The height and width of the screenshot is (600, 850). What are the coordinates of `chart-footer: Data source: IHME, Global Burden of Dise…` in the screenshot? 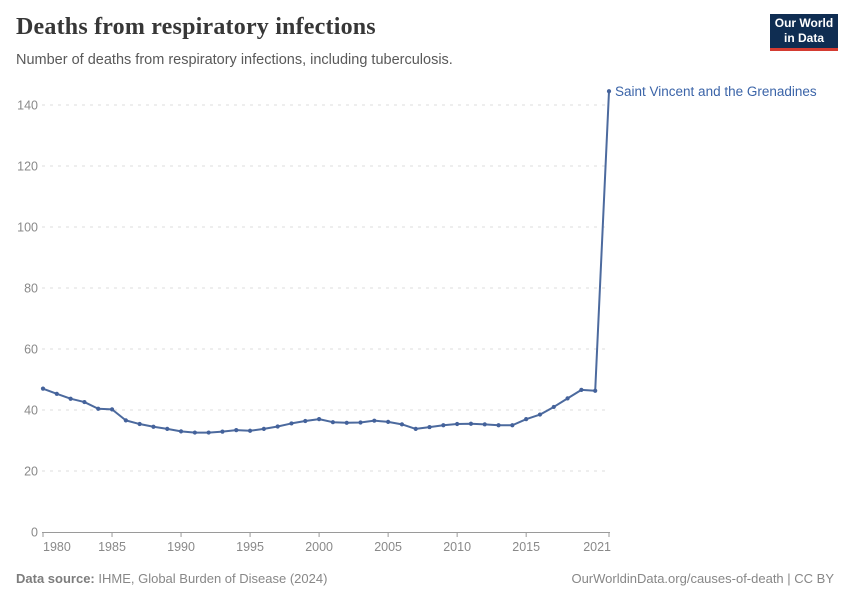 It's located at (425, 578).